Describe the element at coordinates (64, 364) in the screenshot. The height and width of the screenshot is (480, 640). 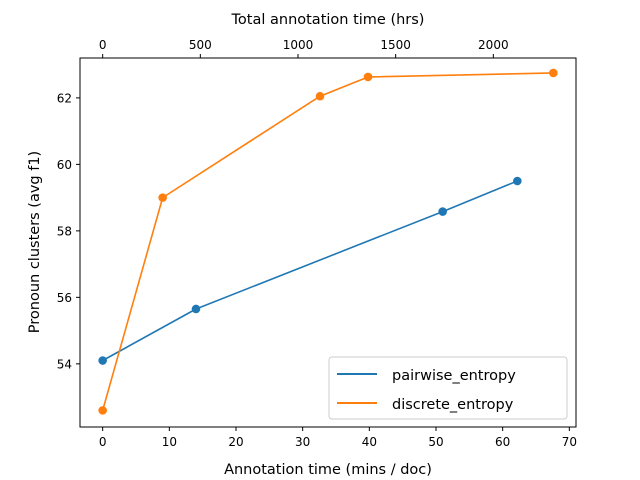
I see `y-tick-label: 54` at that location.